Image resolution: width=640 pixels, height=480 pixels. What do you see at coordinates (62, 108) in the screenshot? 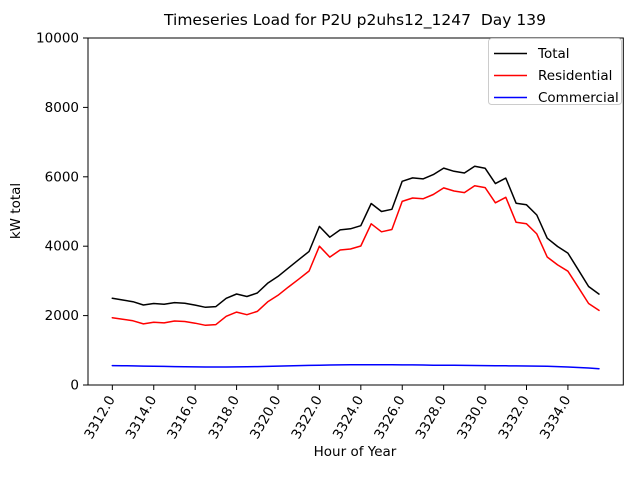
I see `y-tick-label: 8000` at bounding box center [62, 108].